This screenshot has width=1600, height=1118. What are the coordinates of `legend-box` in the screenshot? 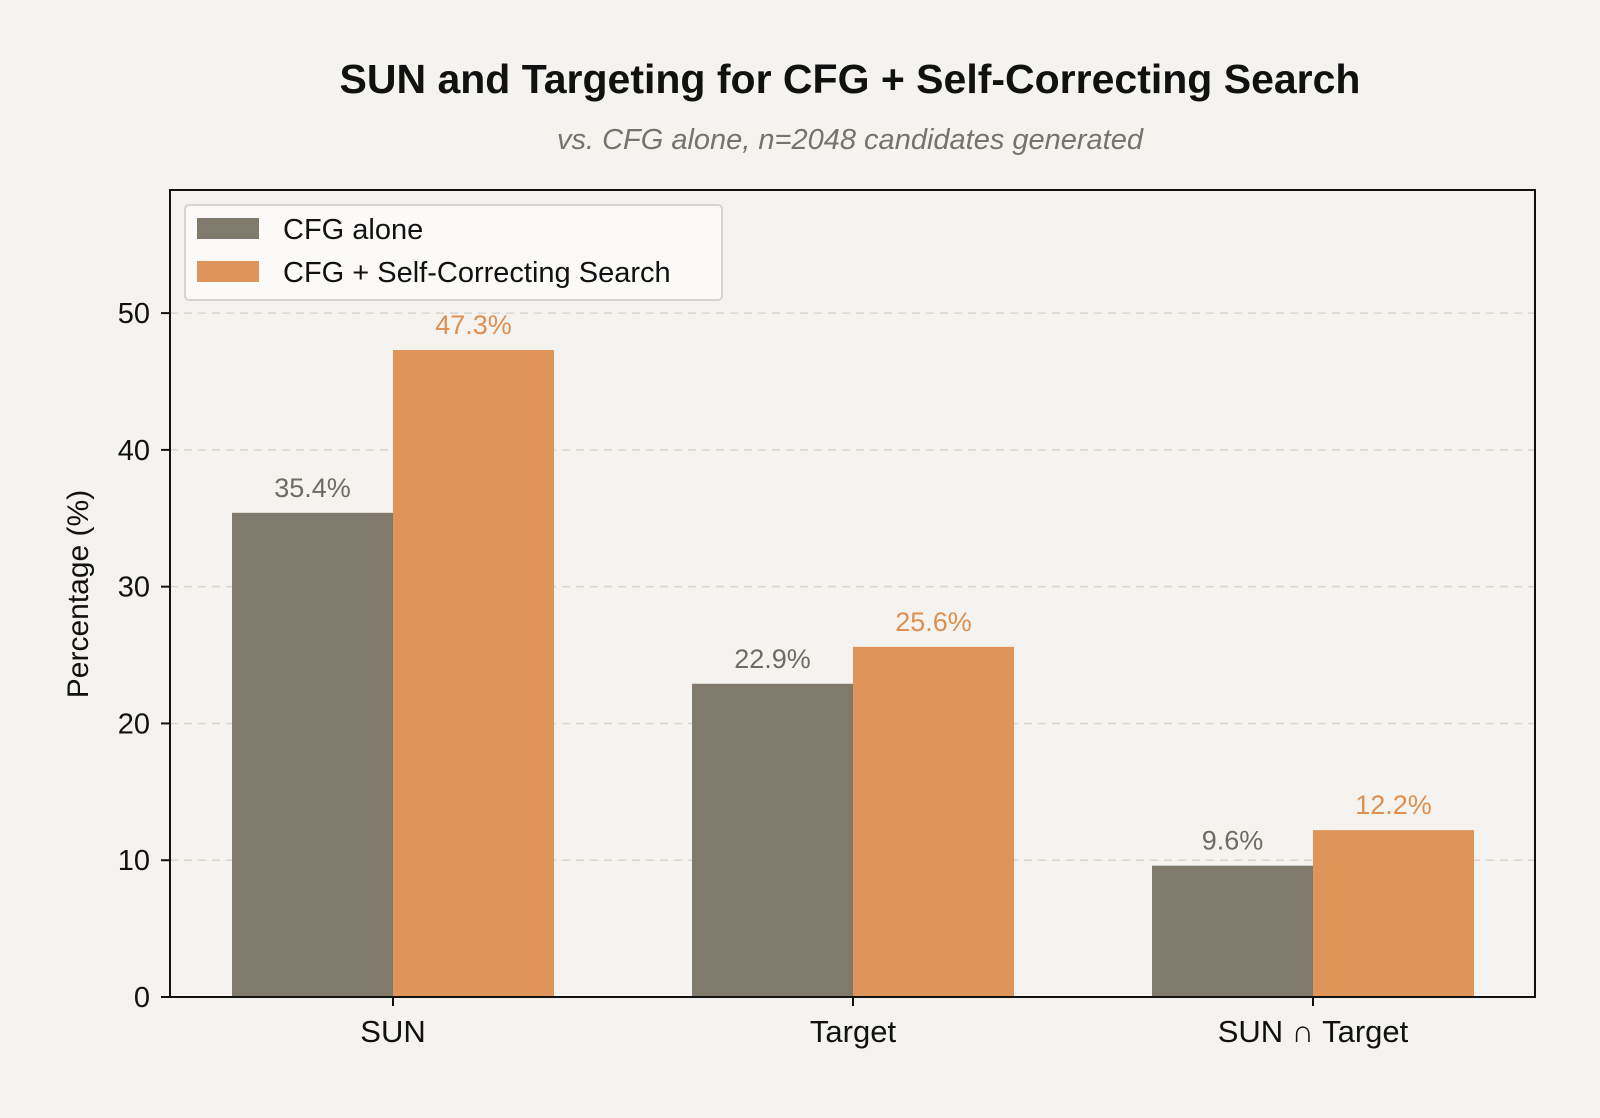 It's located at (453, 252).